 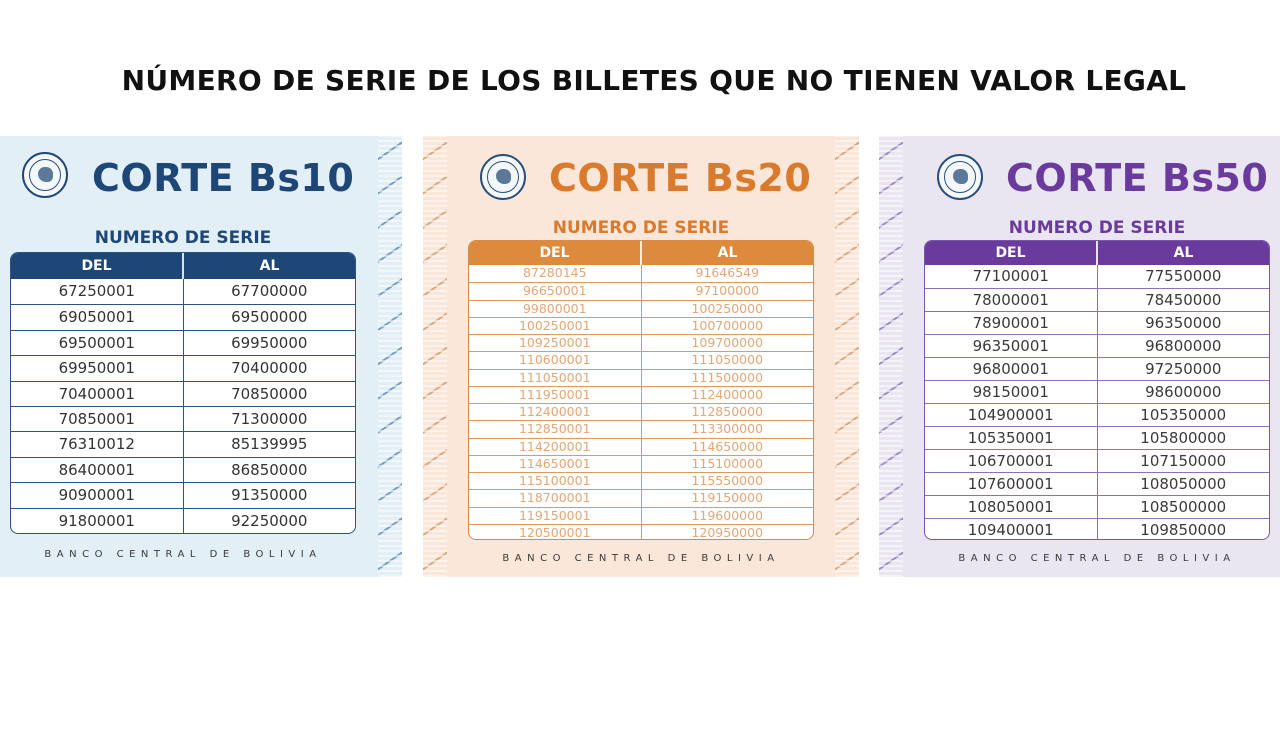 I want to click on serial-del-cell: 78000001, so click(x=1011, y=299).